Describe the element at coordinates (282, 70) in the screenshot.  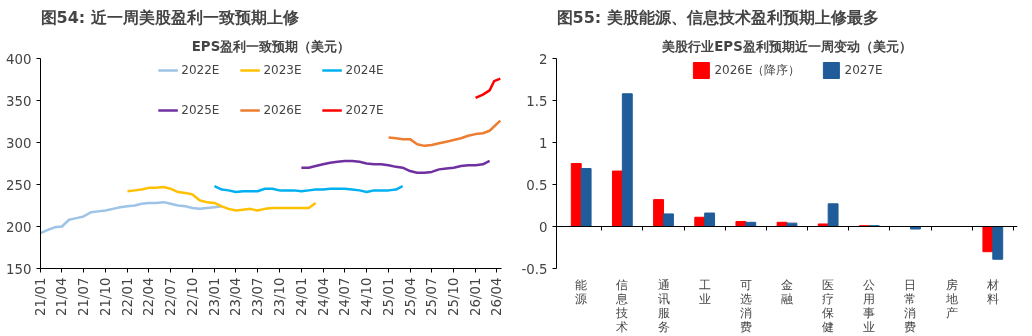
I see `legend-label: 2023E` at that location.